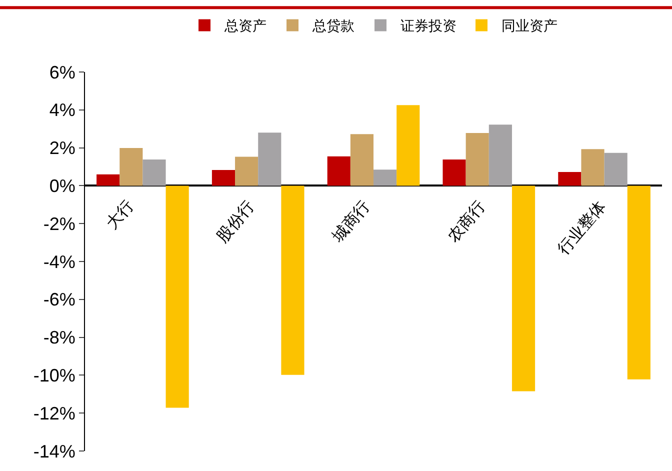 This screenshot has height=471, width=672. What do you see at coordinates (467, 221) in the screenshot?
I see `x-tick-label: 农商行` at bounding box center [467, 221].